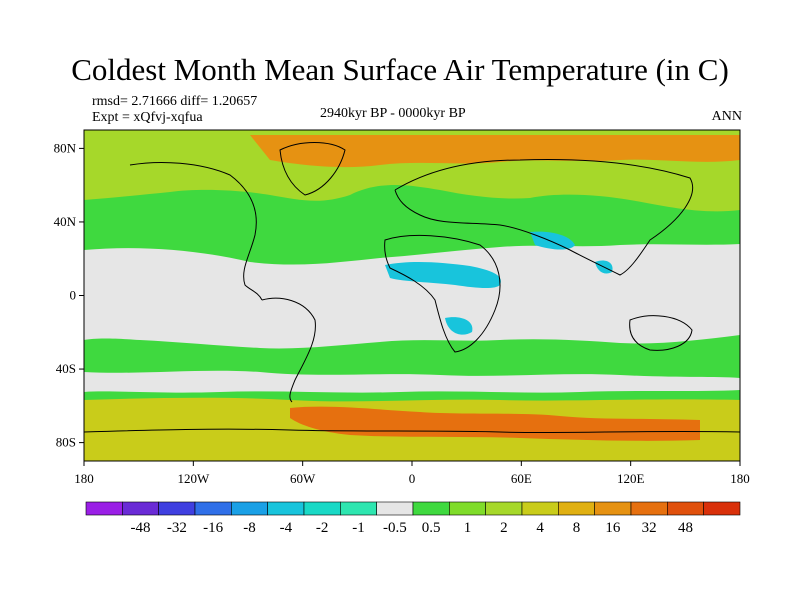 Image resolution: width=800 pixels, height=600 pixels. I want to click on coastline-south-america, so click(288, 350).